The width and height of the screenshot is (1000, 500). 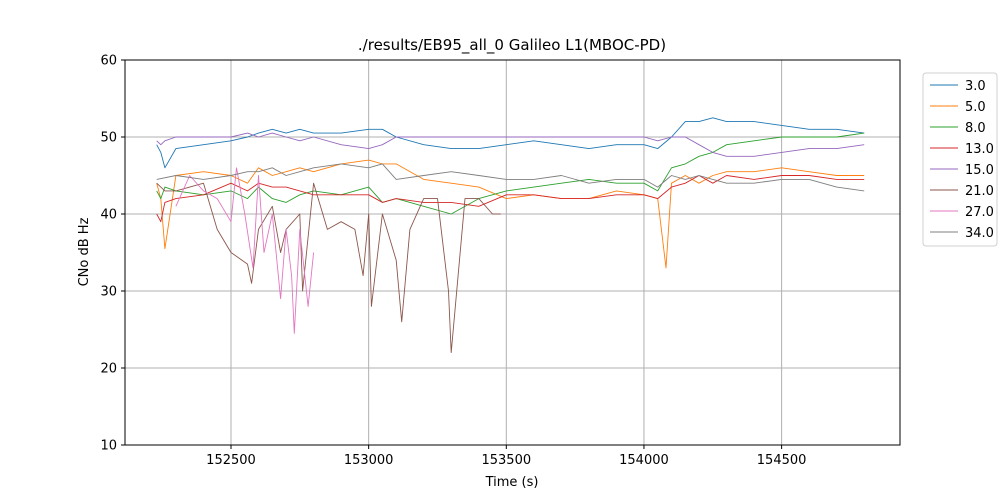 I want to click on legend: 3.0 5.0 8.0 13.0 15.0 21.0 27.0 34.0, so click(x=960, y=159).